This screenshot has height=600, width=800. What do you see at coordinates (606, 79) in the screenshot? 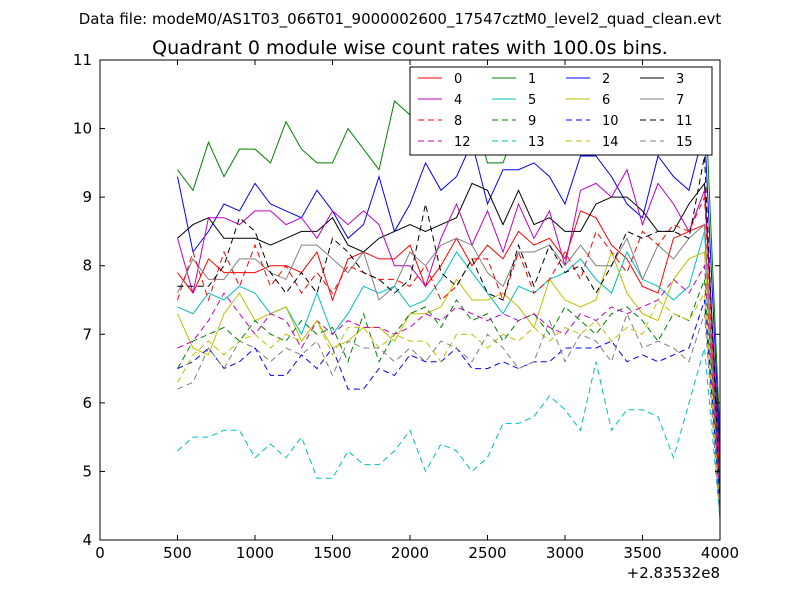
I see `legend-label-2: 2` at bounding box center [606, 79].